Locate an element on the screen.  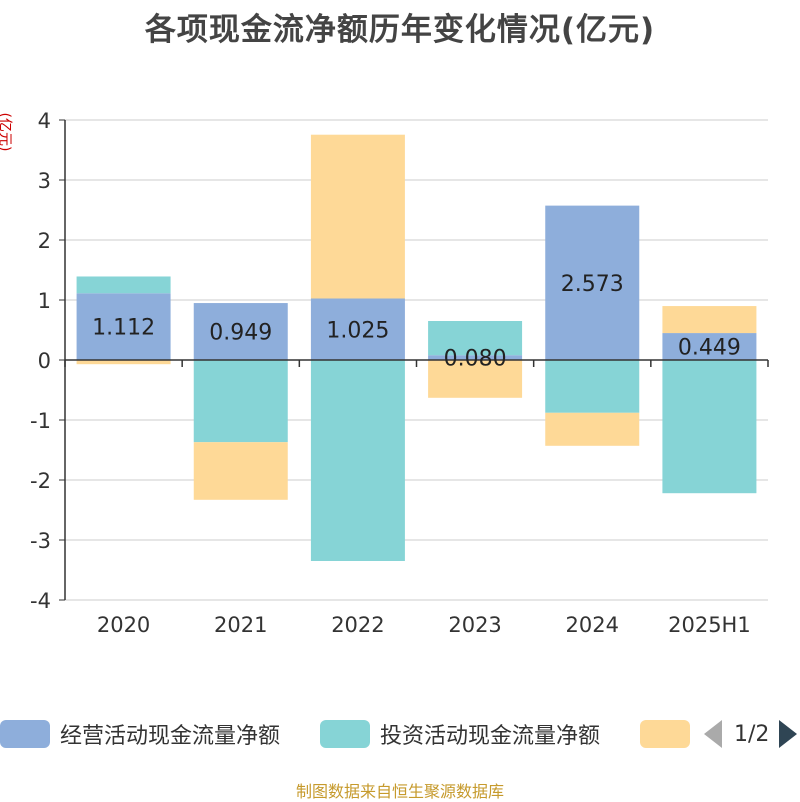
data-label: 0.080 is located at coordinates (475, 359).